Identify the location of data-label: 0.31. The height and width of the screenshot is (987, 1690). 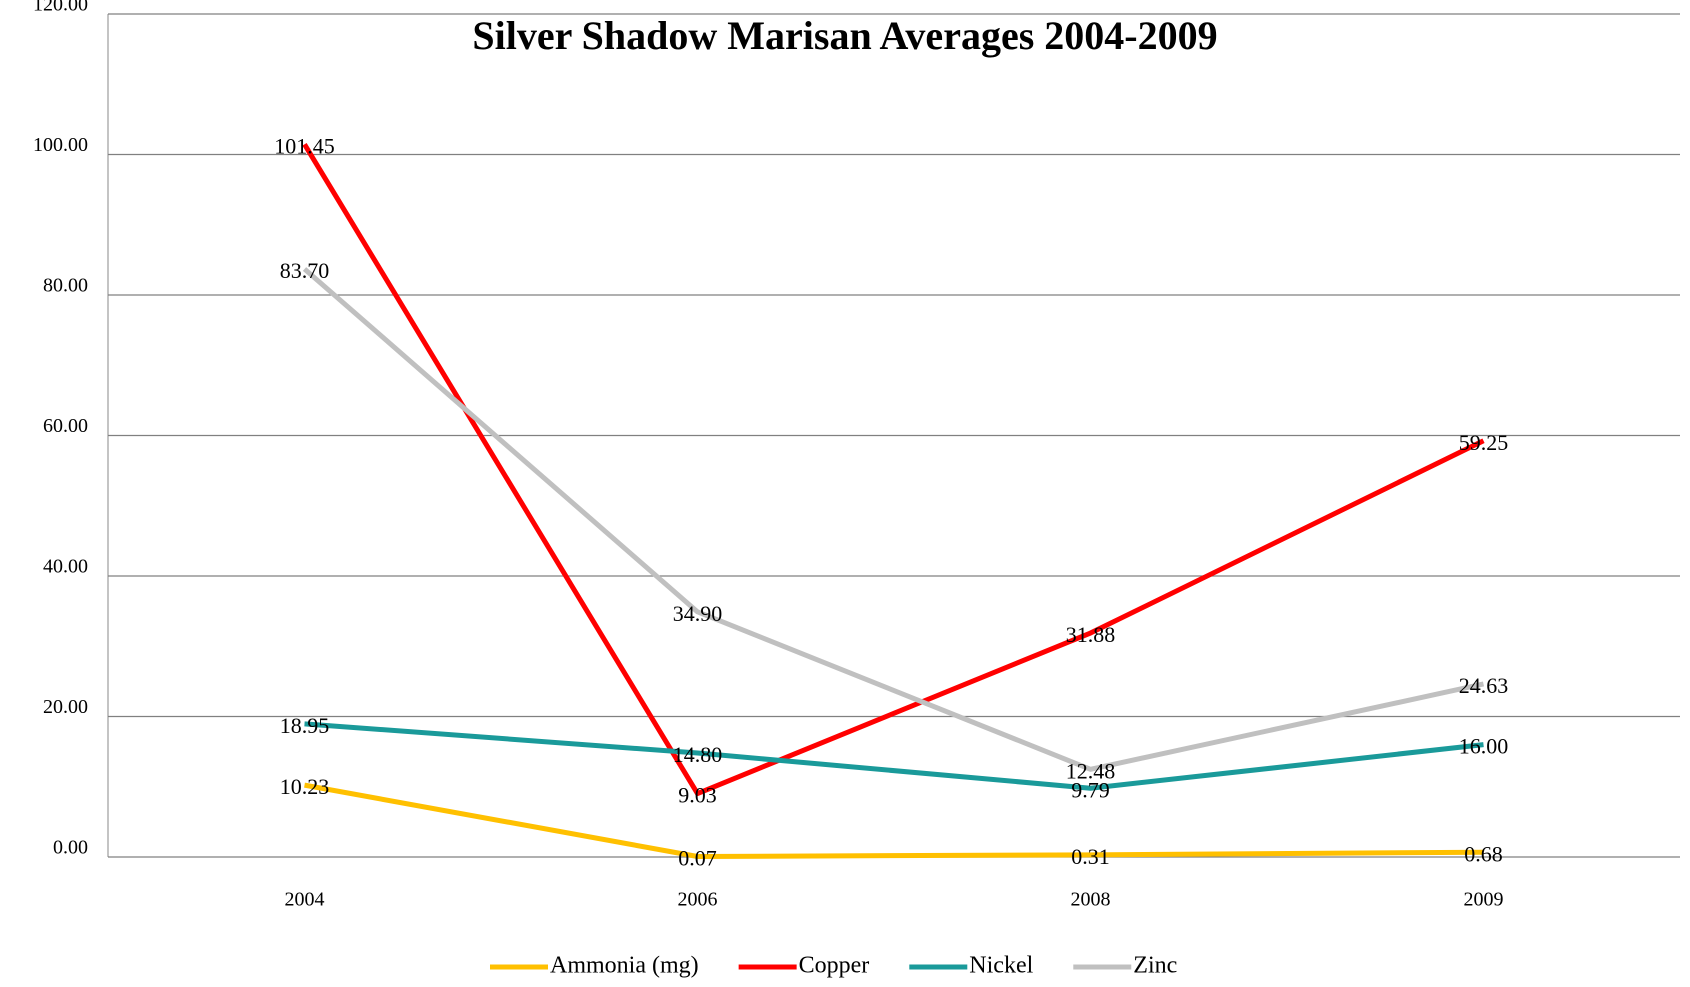
(1090, 856).